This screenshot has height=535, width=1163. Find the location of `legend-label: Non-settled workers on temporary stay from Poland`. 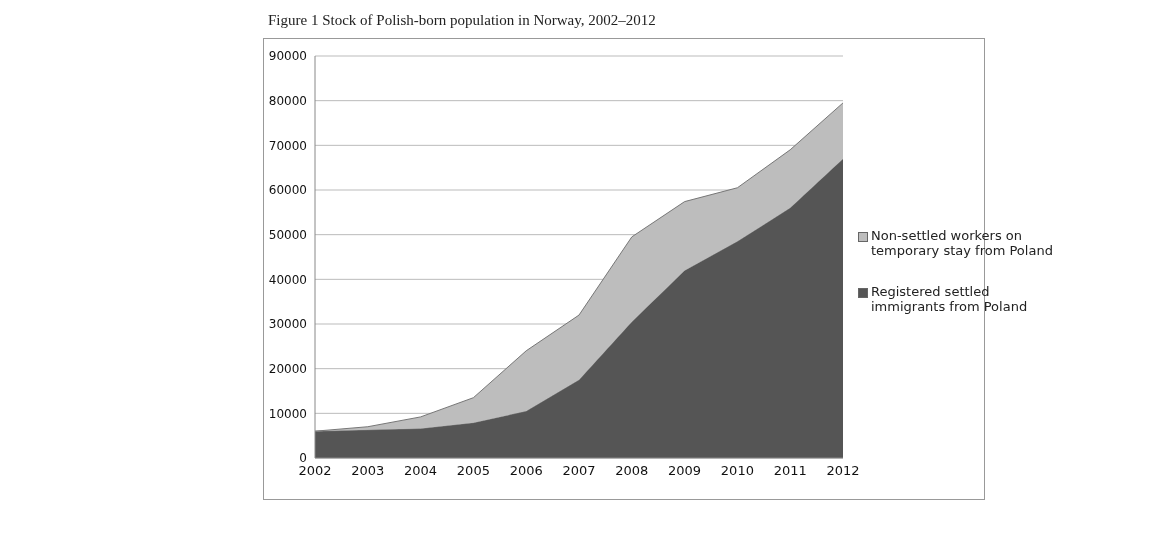

legend-label: Non-settled workers on temporary stay from Poland is located at coordinates (962, 243).